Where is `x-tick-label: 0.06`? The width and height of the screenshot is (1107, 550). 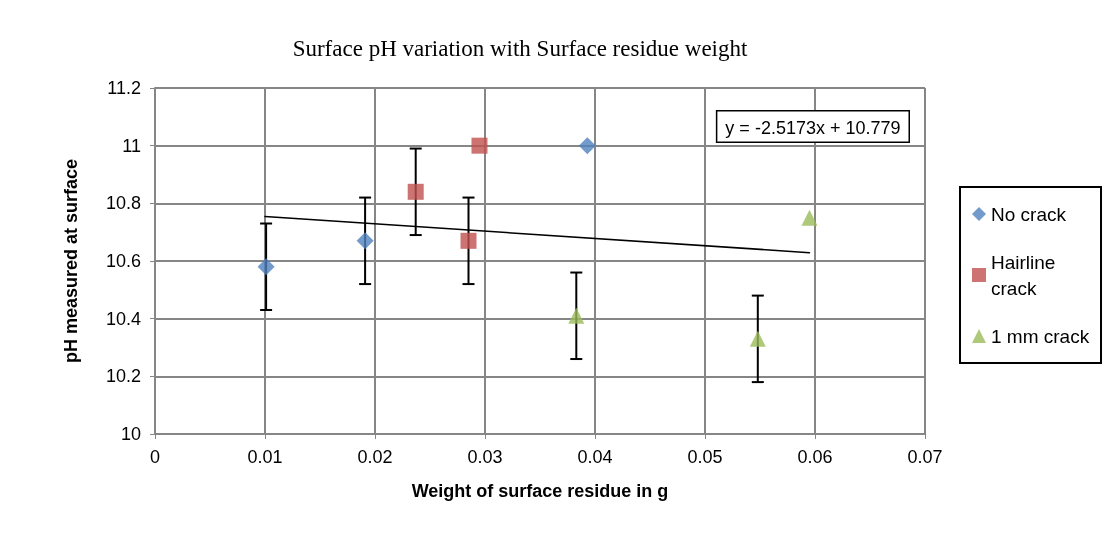 x-tick-label: 0.06 is located at coordinates (815, 457).